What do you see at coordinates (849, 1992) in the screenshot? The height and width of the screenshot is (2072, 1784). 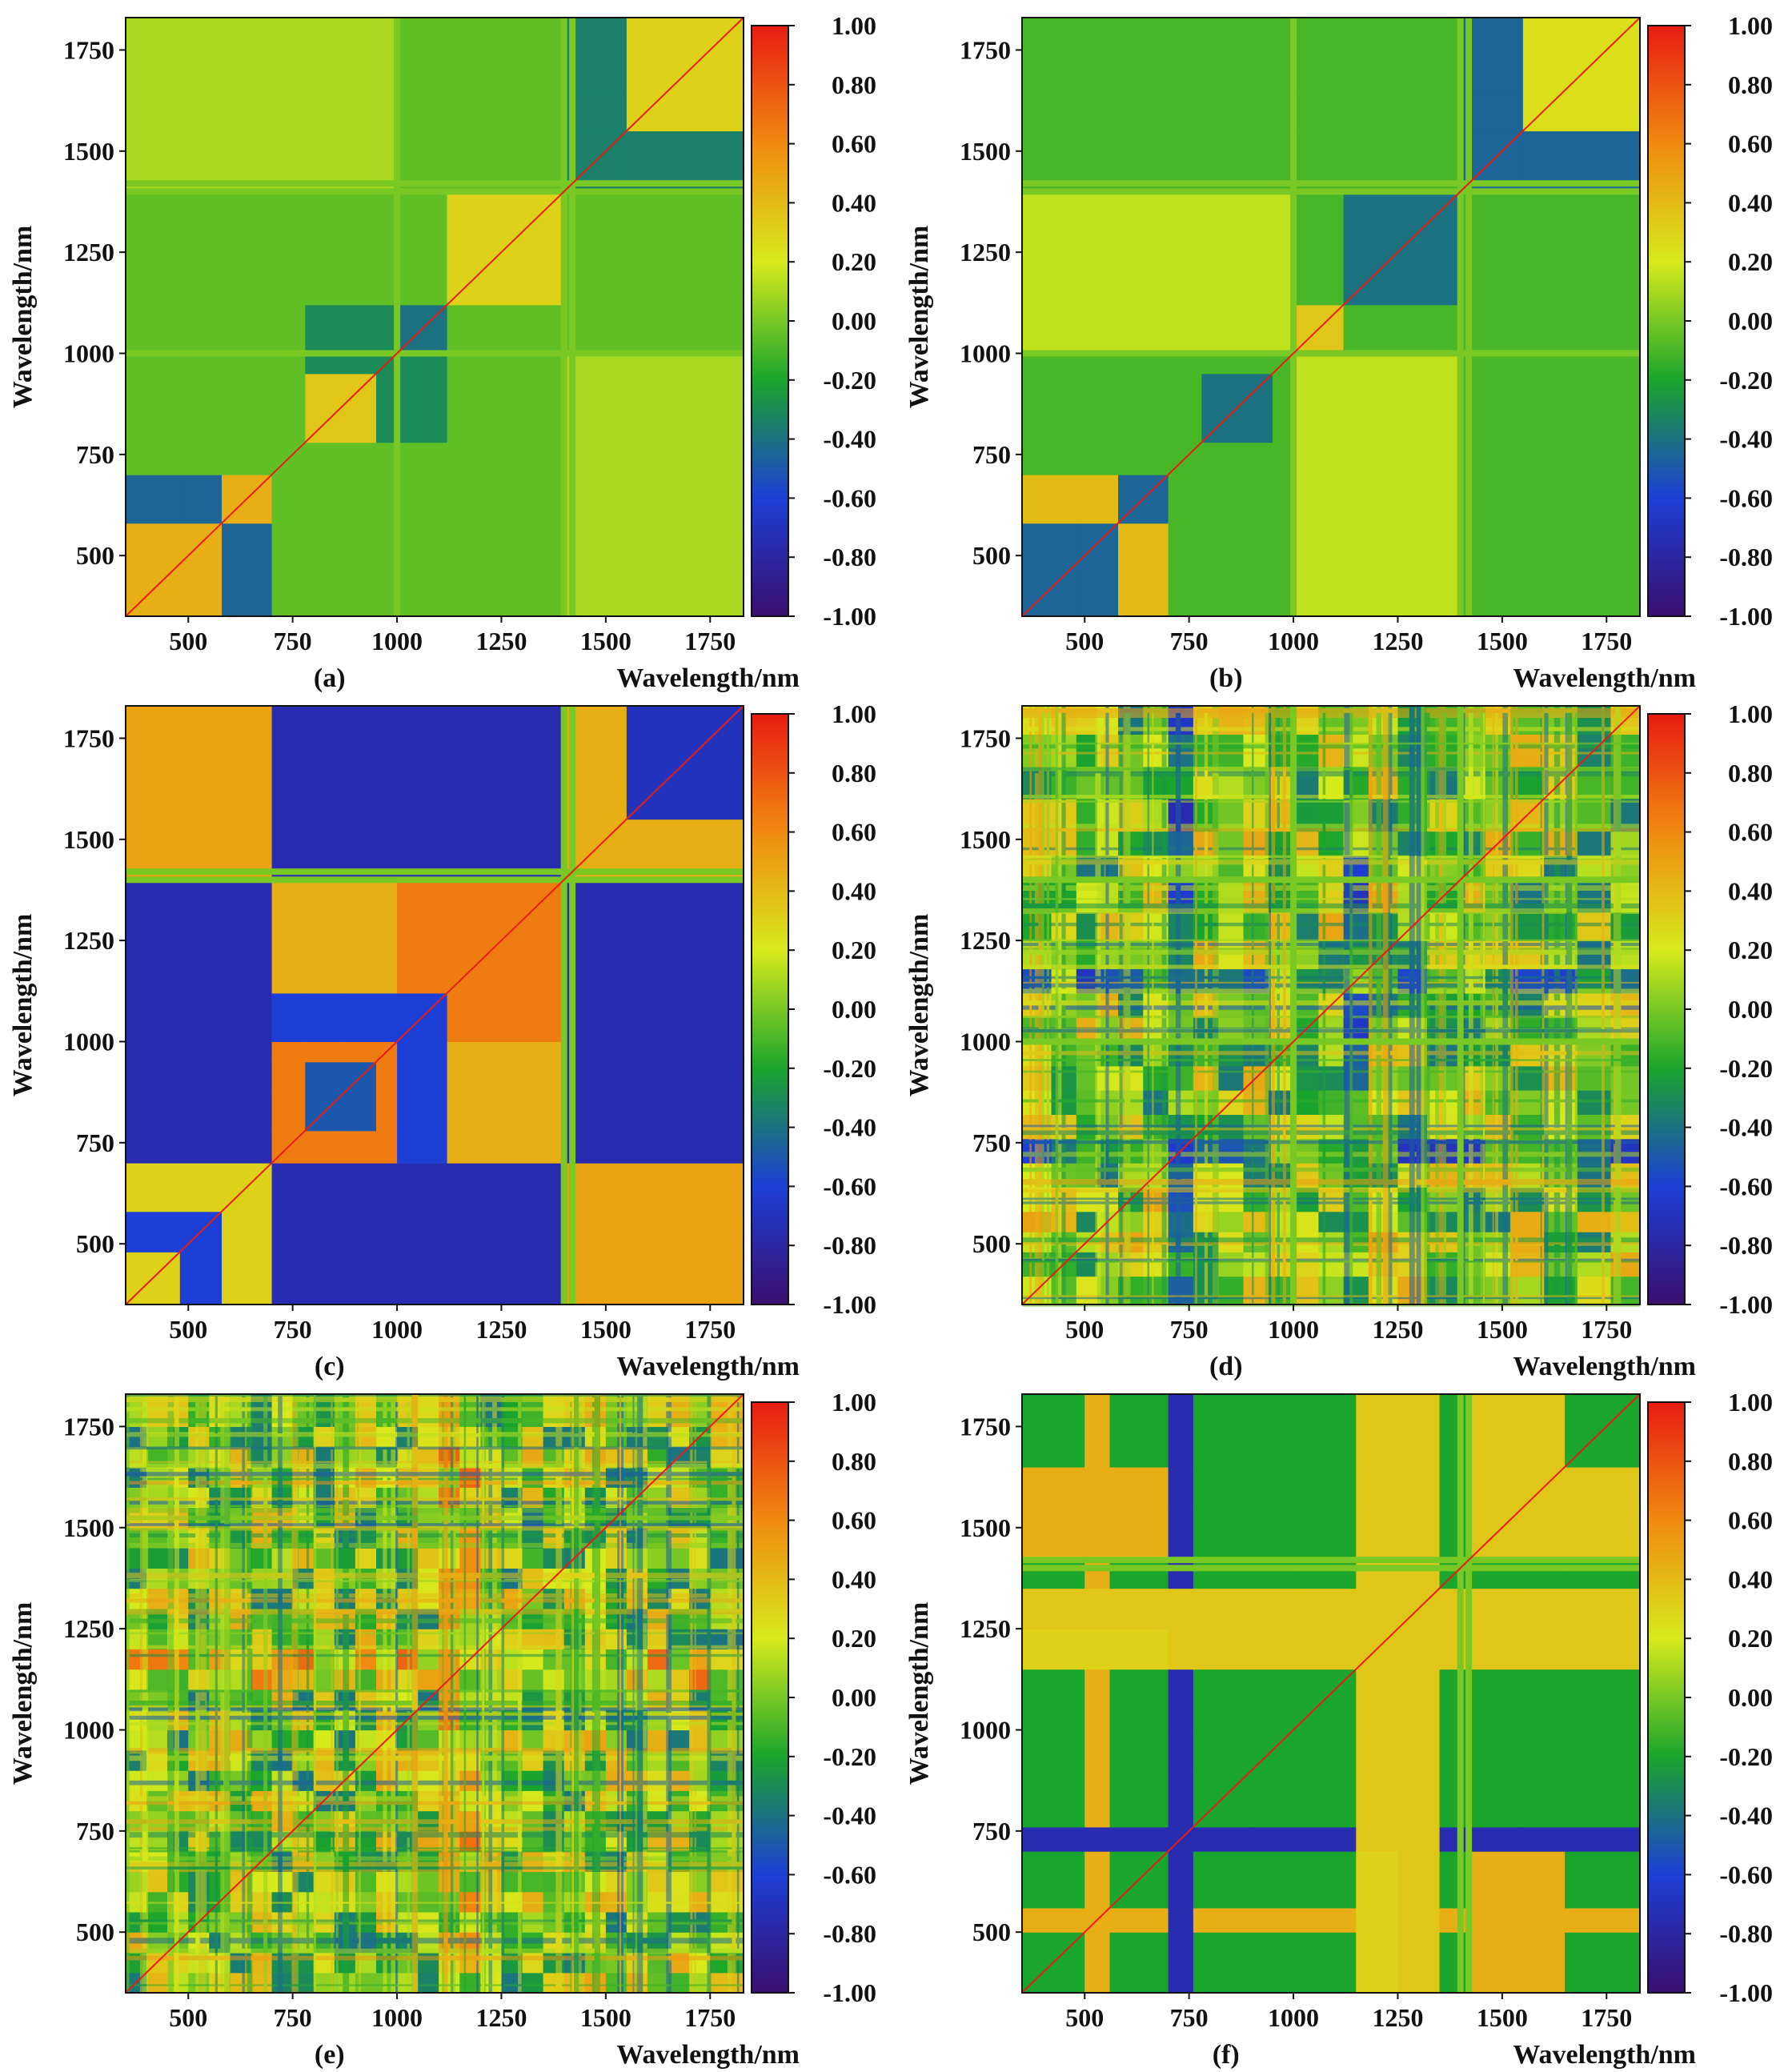 I see `colorbar-tick-label: -1.00` at bounding box center [849, 1992].